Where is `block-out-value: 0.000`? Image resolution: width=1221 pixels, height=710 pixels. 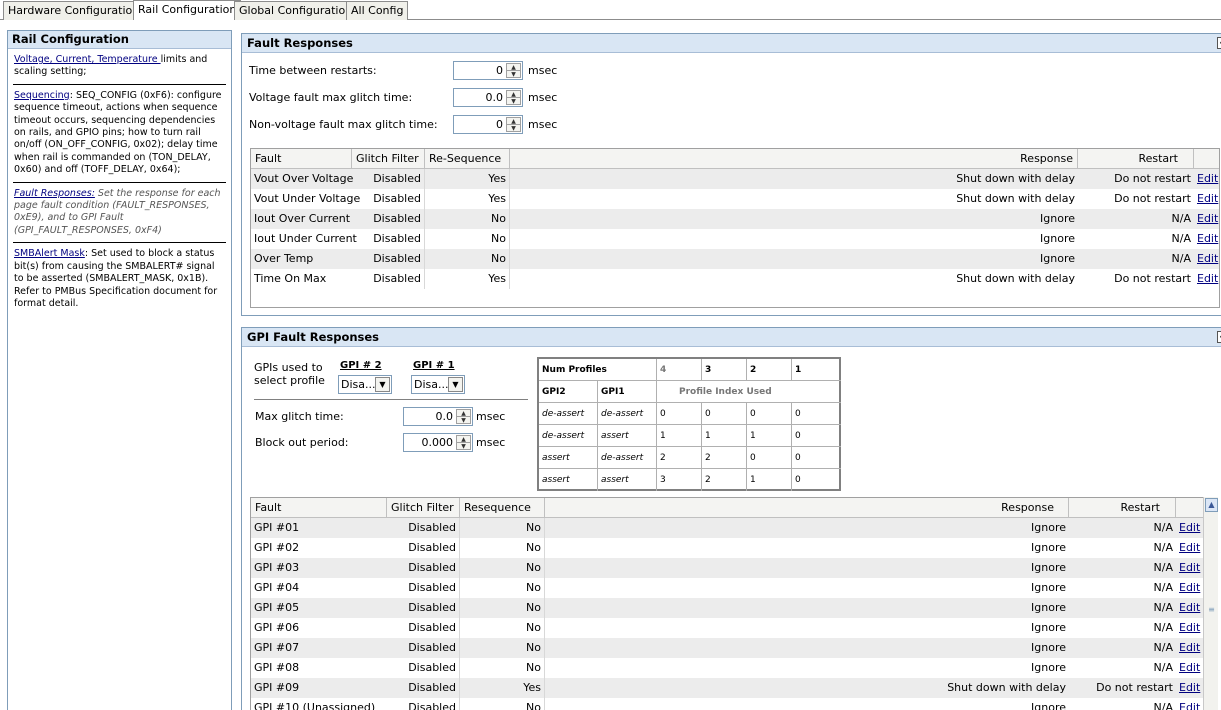 block-out-value: 0.000 is located at coordinates (437, 442).